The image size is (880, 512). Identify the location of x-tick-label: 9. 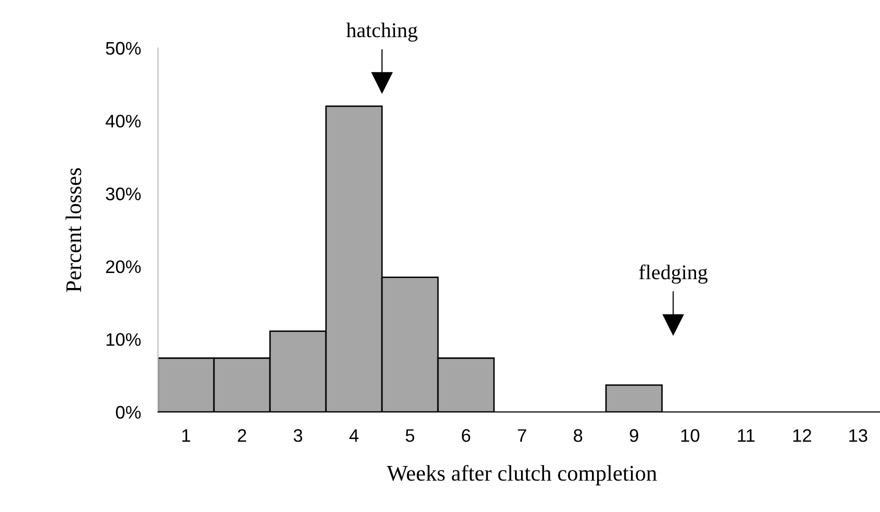
(634, 435).